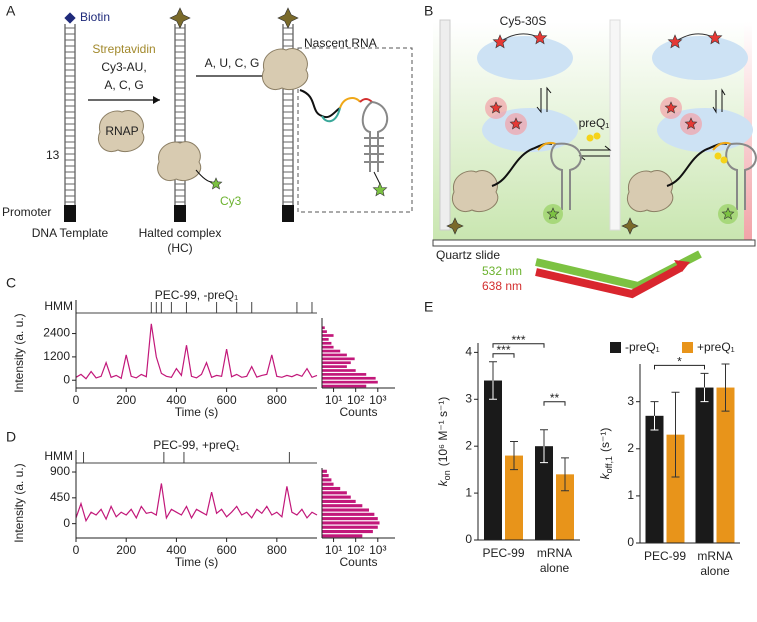  Describe the element at coordinates (76, 400) in the screenshot. I see `x-tick-label: 0` at that location.